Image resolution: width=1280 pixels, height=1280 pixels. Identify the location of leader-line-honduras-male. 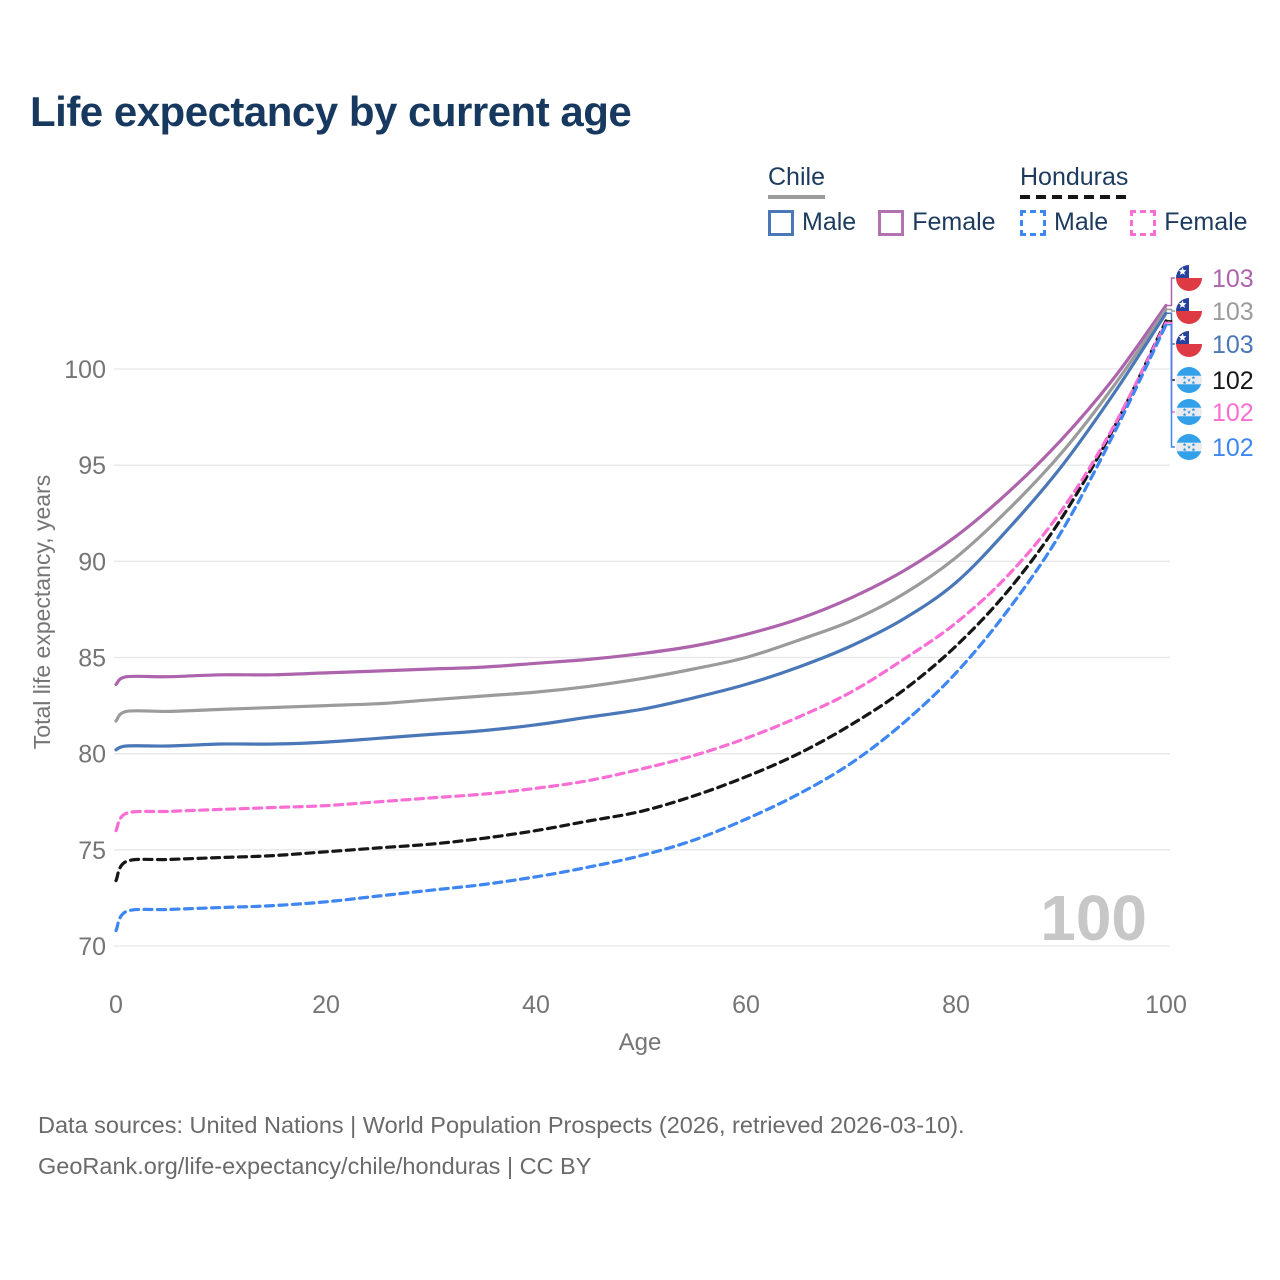
(1170, 386).